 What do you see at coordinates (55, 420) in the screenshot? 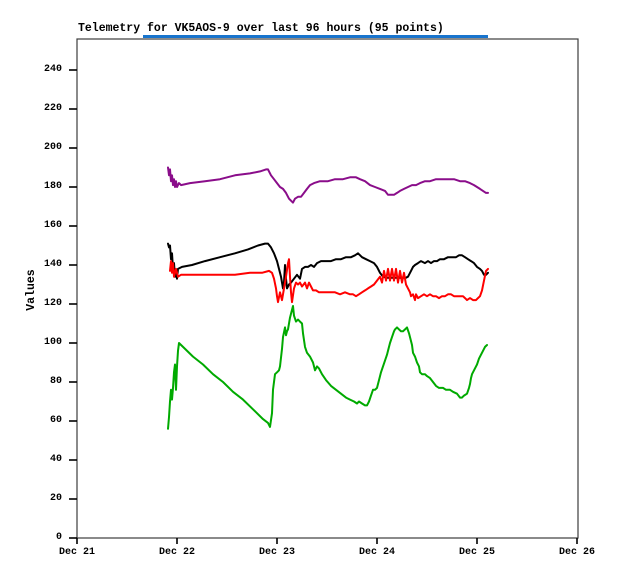
I see `y-tick-label: 60` at bounding box center [55, 420].